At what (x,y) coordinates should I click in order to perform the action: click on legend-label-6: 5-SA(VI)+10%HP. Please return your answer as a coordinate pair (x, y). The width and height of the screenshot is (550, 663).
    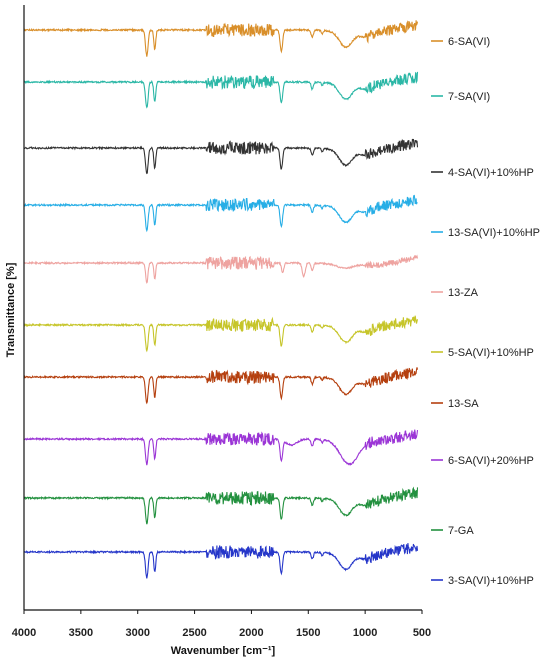
    Looking at the image, I should click on (491, 353).